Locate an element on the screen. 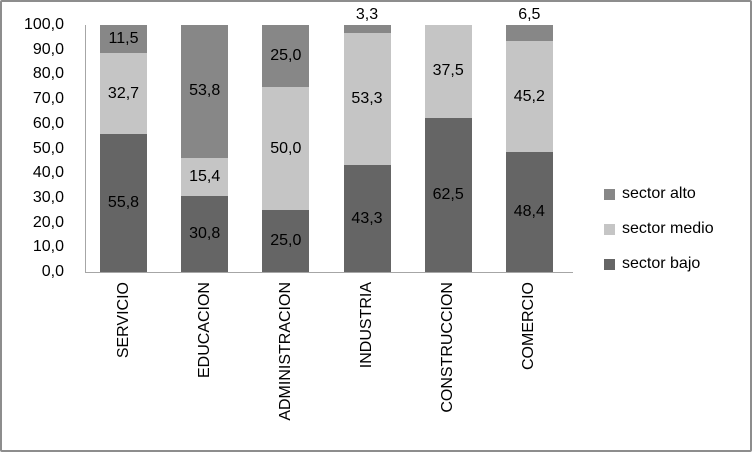 The image size is (752, 452). data-label: 15,4 is located at coordinates (205, 176).